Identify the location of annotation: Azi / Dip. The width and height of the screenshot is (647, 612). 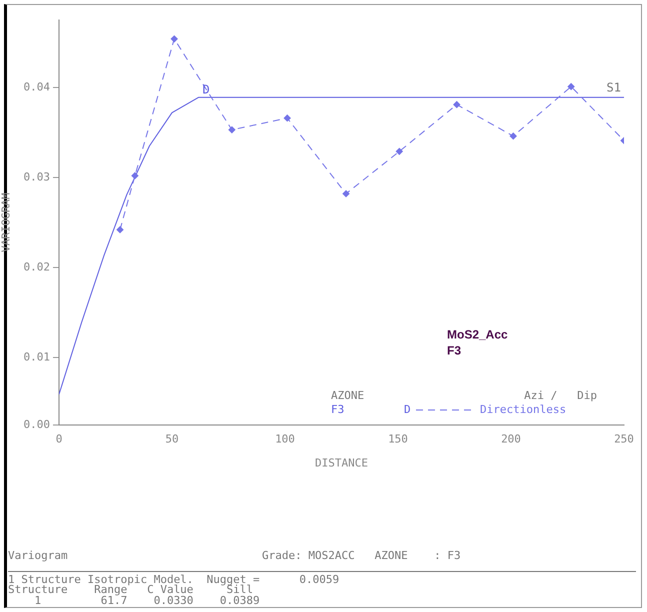
(560, 395).